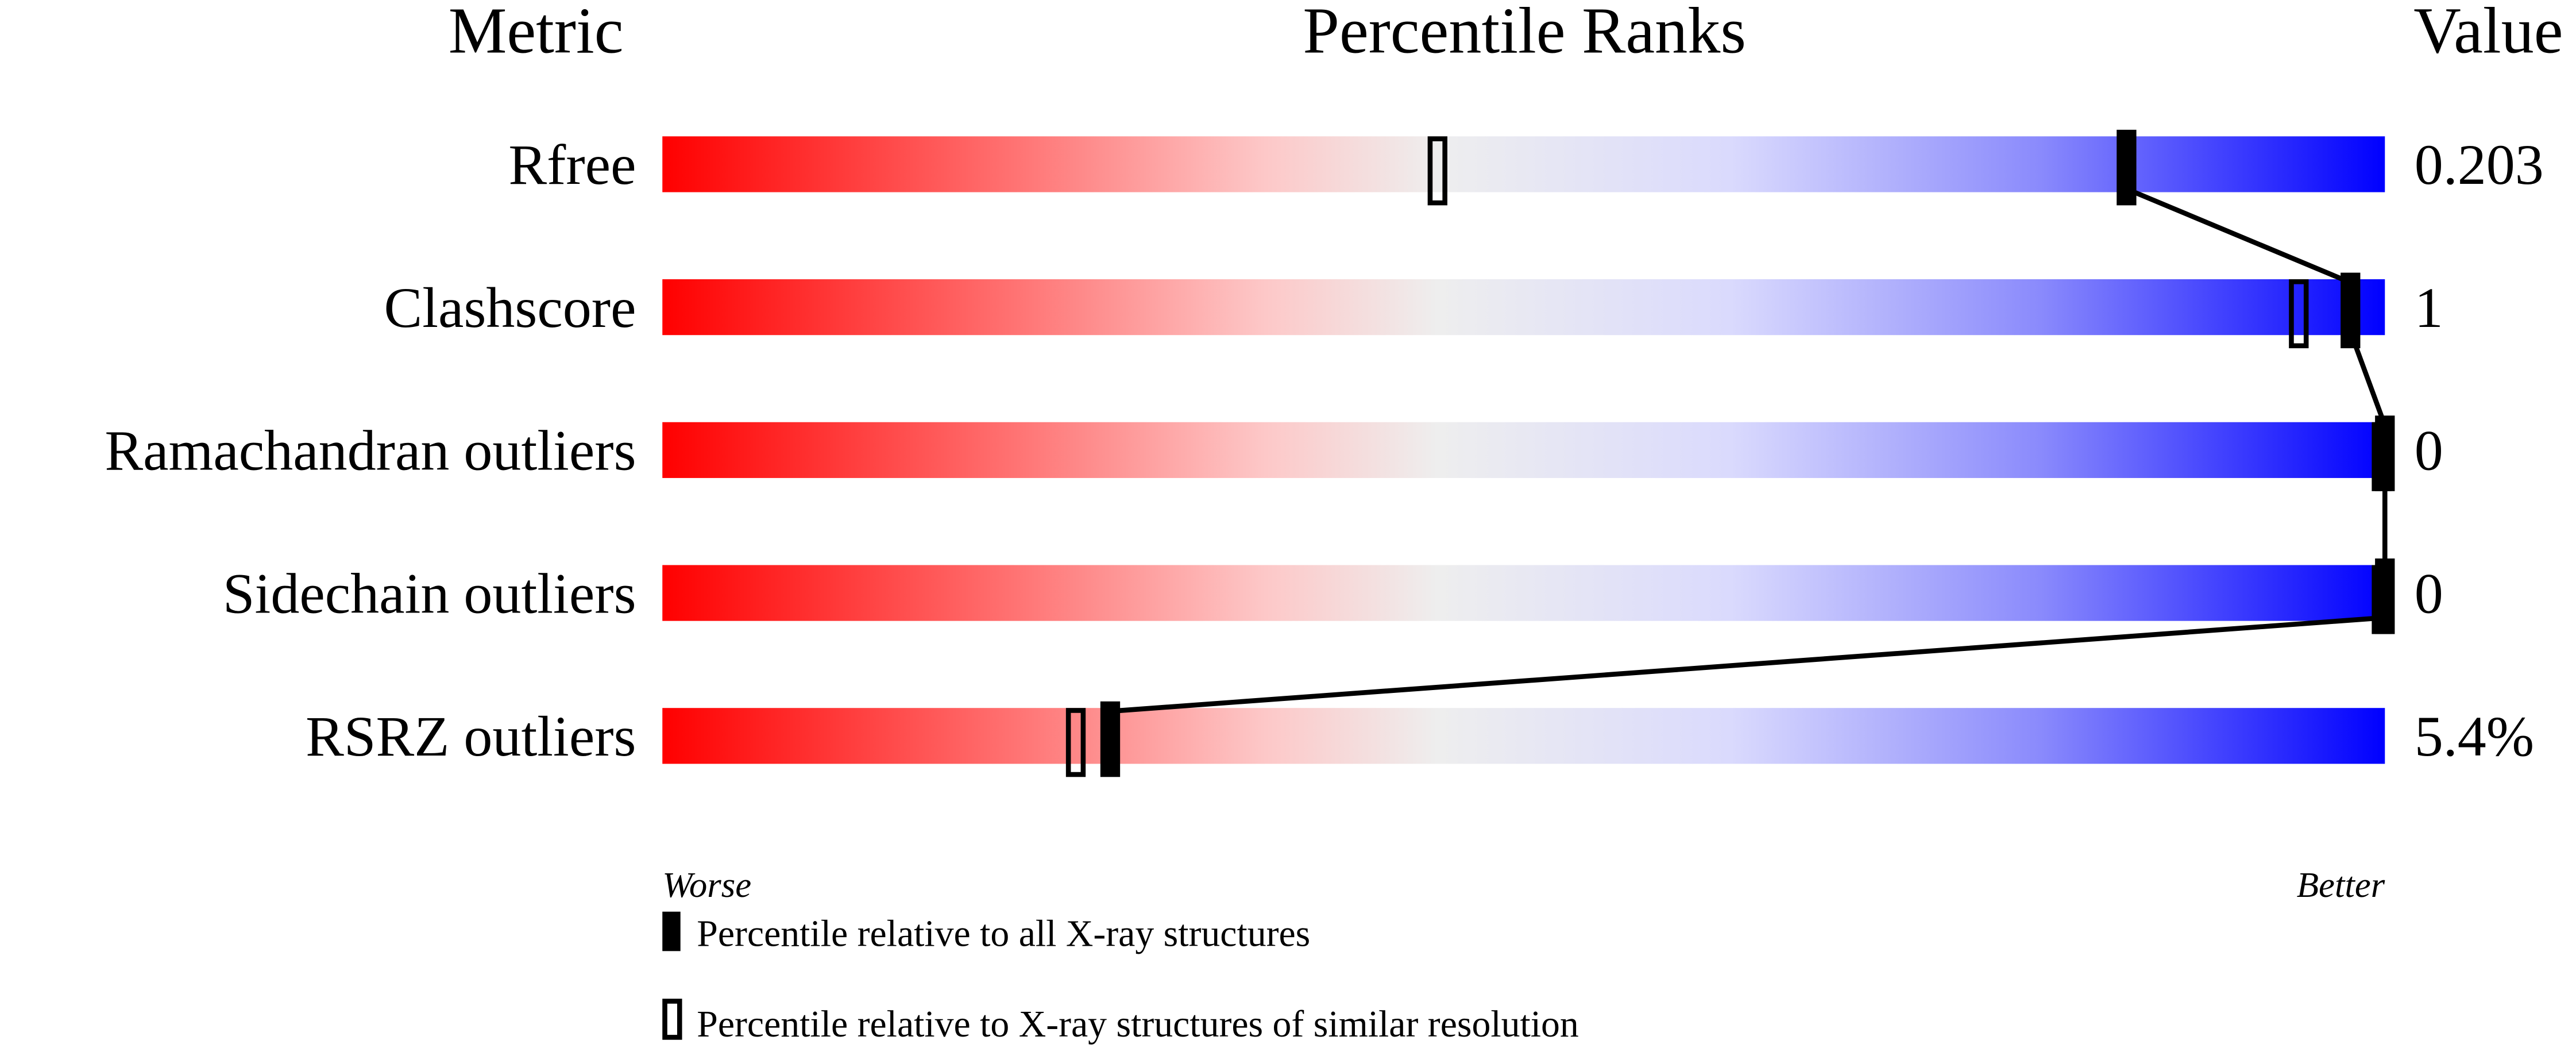  I want to click on legend-open-marker-icon, so click(672, 1019).